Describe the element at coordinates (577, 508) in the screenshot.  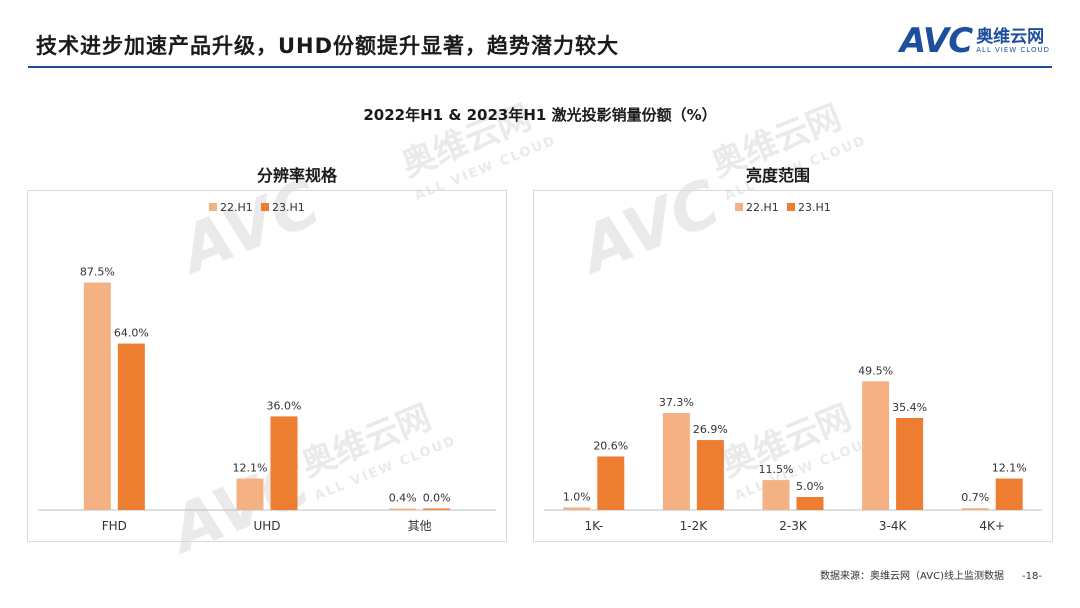
I see `bar-22.H1-1K-` at that location.